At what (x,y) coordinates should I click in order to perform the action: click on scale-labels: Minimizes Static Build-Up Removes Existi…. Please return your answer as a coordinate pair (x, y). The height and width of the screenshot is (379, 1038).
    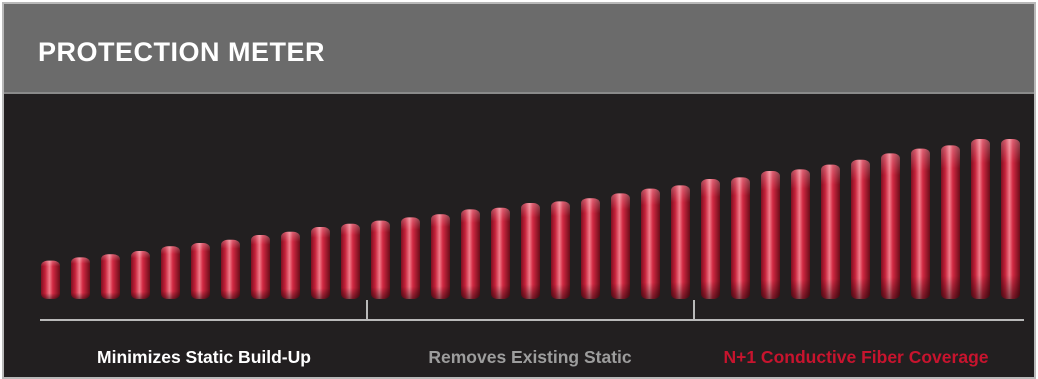
    Looking at the image, I should click on (543, 357).